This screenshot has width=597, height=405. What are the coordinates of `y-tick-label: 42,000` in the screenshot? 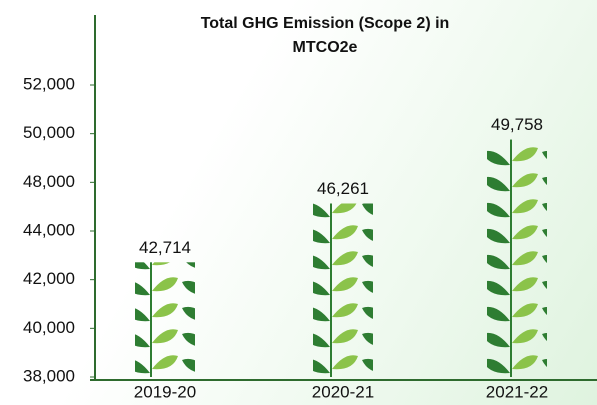 It's located at (49, 278).